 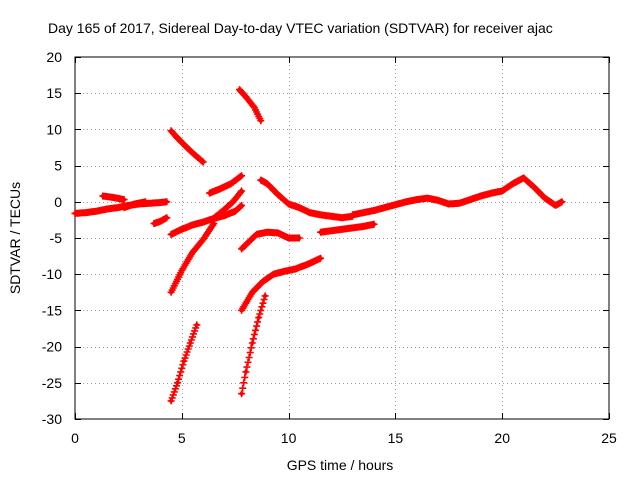 I want to click on series-s2, so click(x=113, y=198).